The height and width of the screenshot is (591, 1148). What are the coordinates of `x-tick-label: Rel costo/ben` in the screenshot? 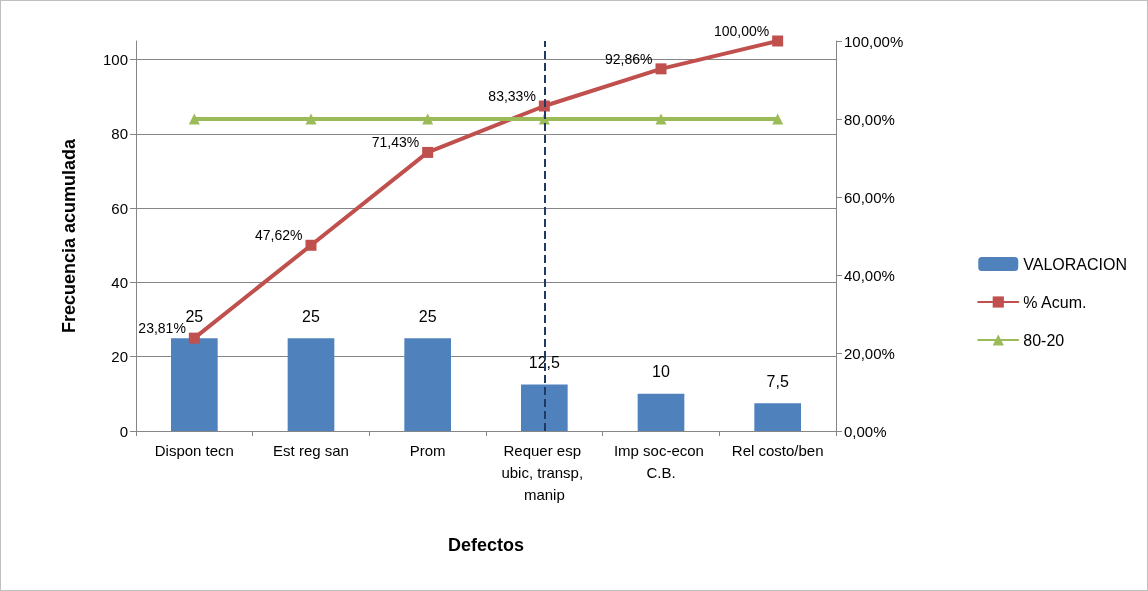 It's located at (777, 450).